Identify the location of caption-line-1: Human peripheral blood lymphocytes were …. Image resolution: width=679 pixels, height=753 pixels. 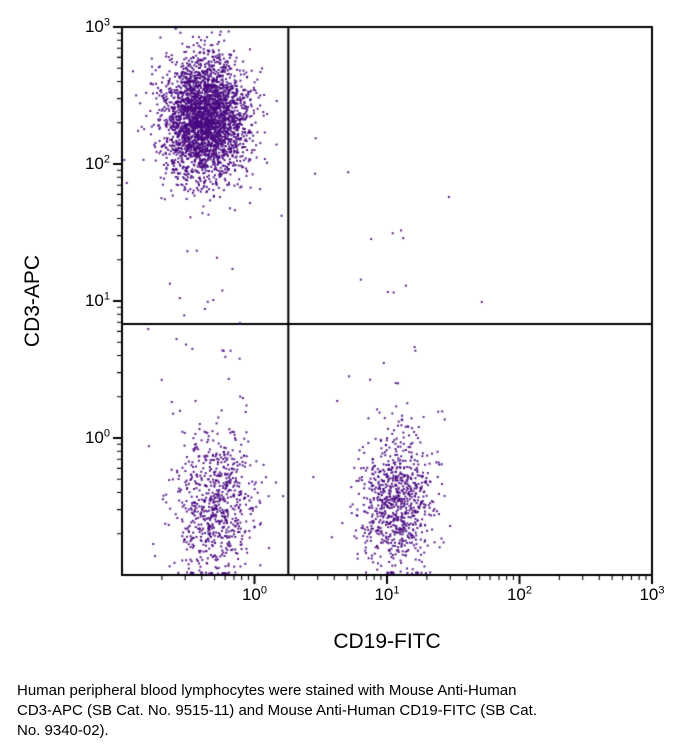
(267, 690).